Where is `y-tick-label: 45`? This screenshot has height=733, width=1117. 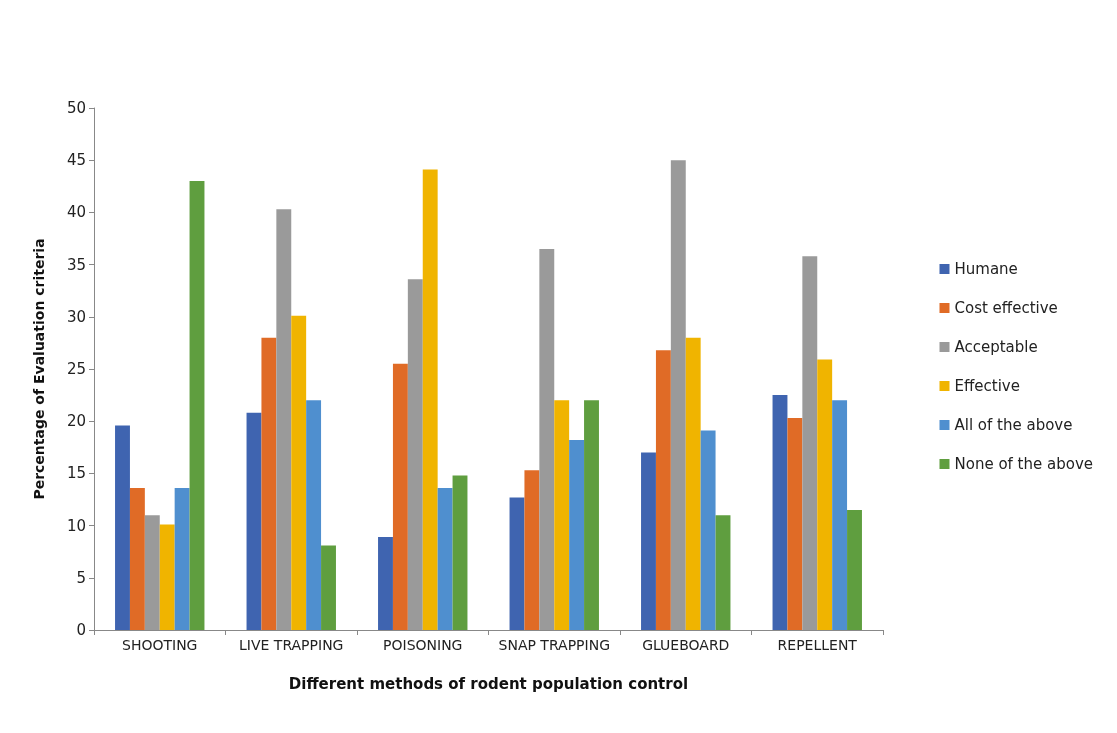
y-tick-label: 45 is located at coordinates (76, 160).